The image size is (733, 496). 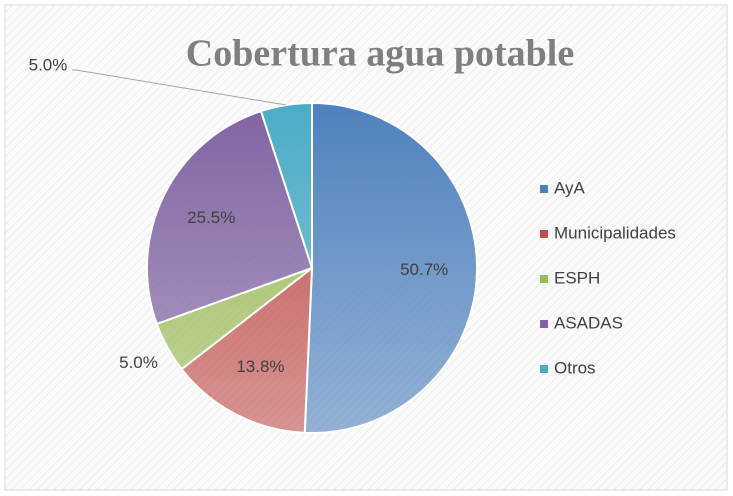 What do you see at coordinates (211, 217) in the screenshot?
I see `data-label: 25.5%` at bounding box center [211, 217].